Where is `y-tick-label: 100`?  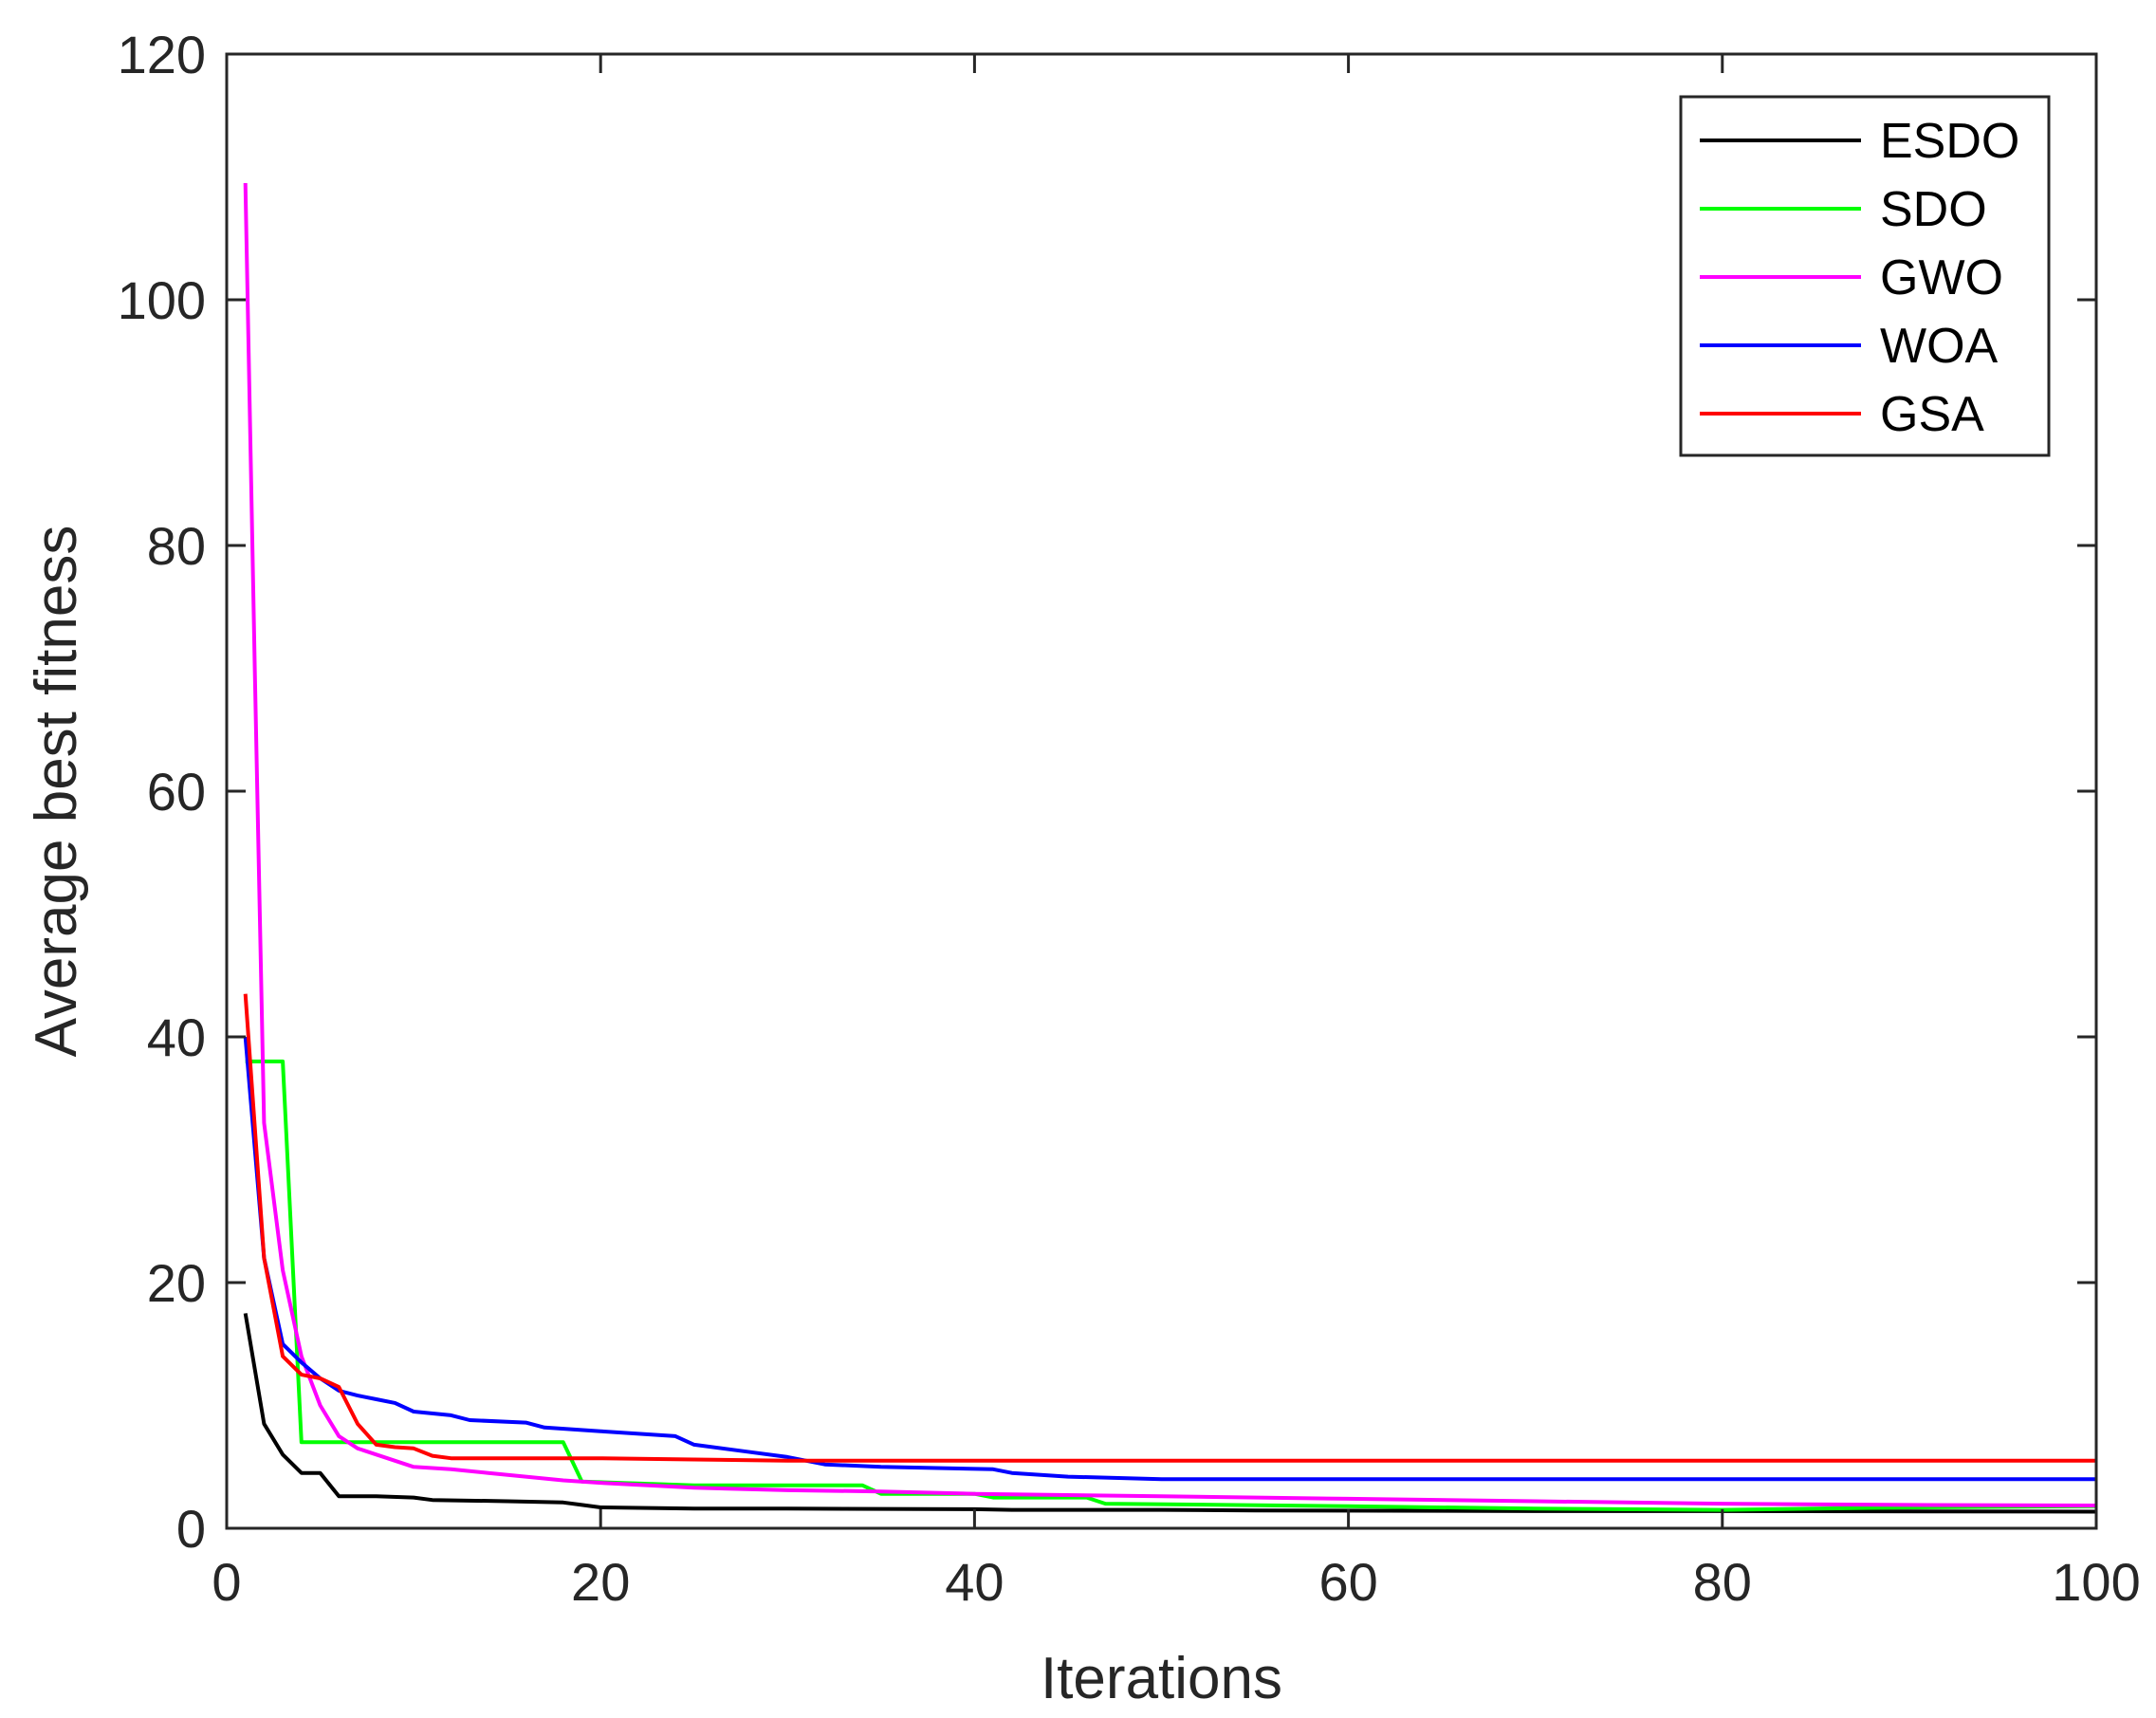 y-tick-label: 100 is located at coordinates (162, 300).